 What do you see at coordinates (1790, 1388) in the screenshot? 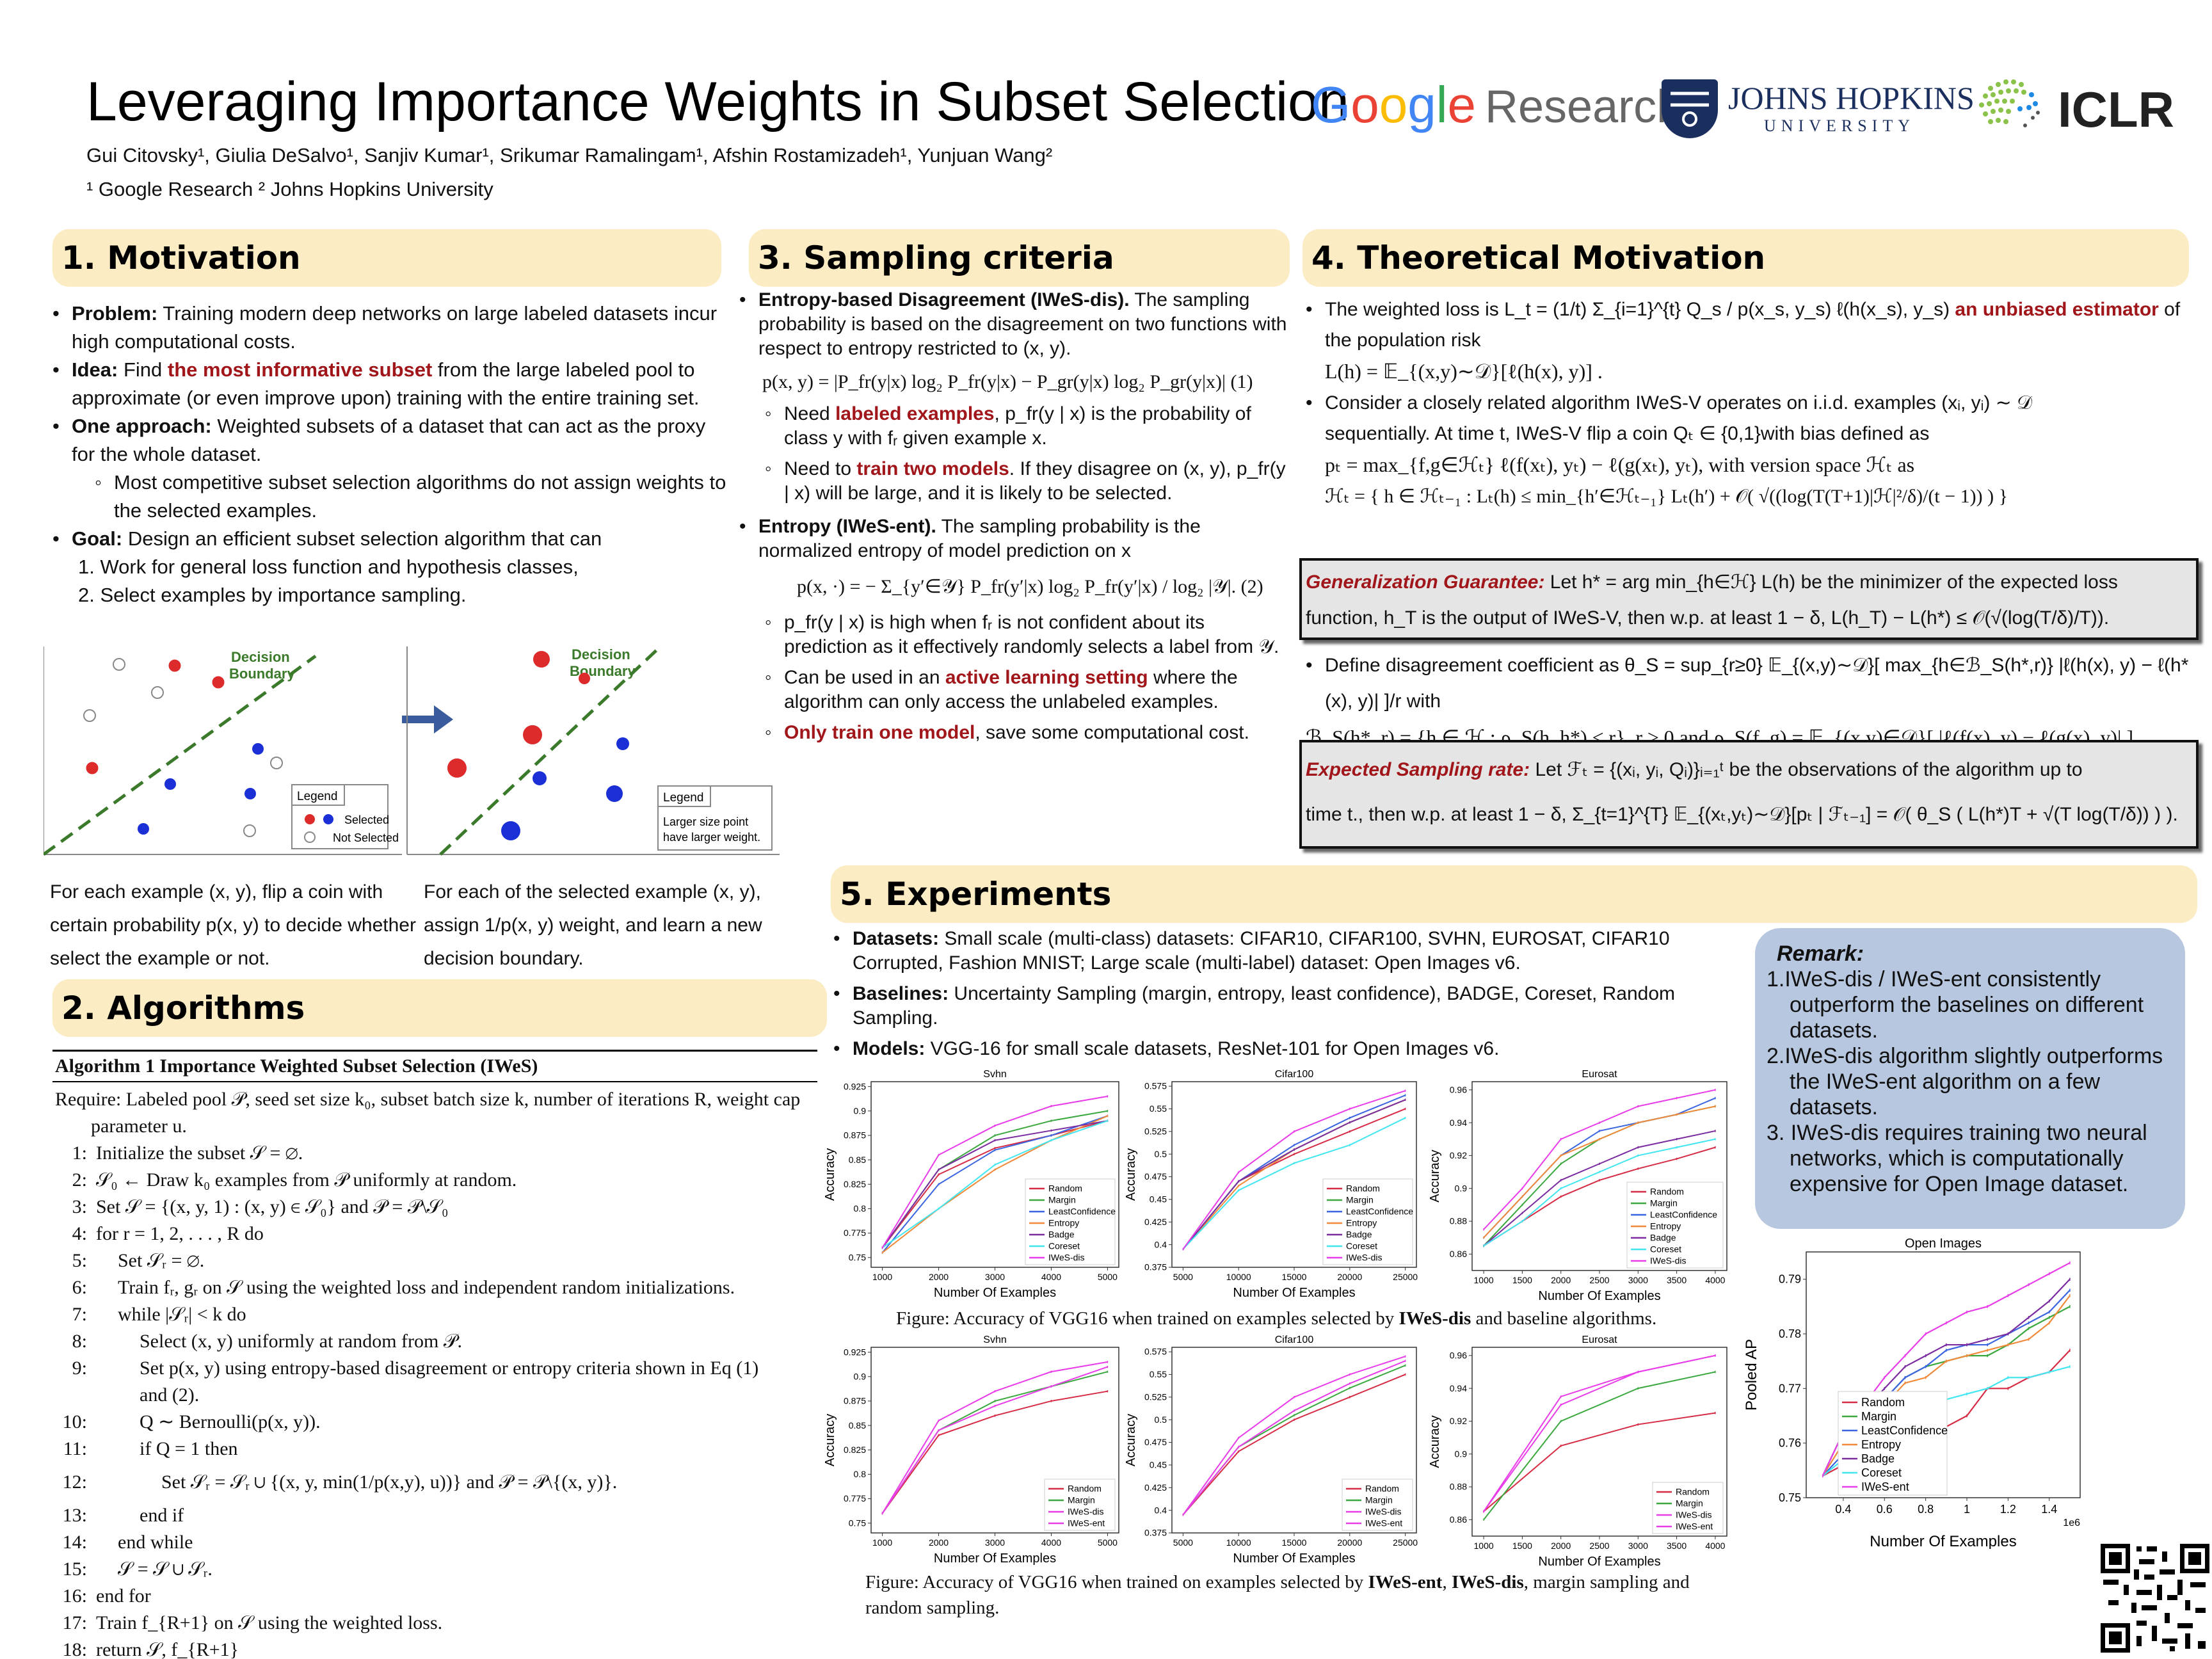
I see `y-tick-label: 0.77` at bounding box center [1790, 1388].